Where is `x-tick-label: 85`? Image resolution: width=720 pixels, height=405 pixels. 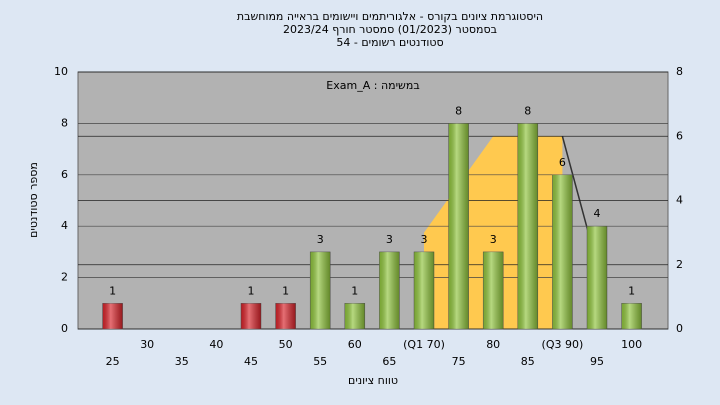 x-tick-label: 85 is located at coordinates (528, 361).